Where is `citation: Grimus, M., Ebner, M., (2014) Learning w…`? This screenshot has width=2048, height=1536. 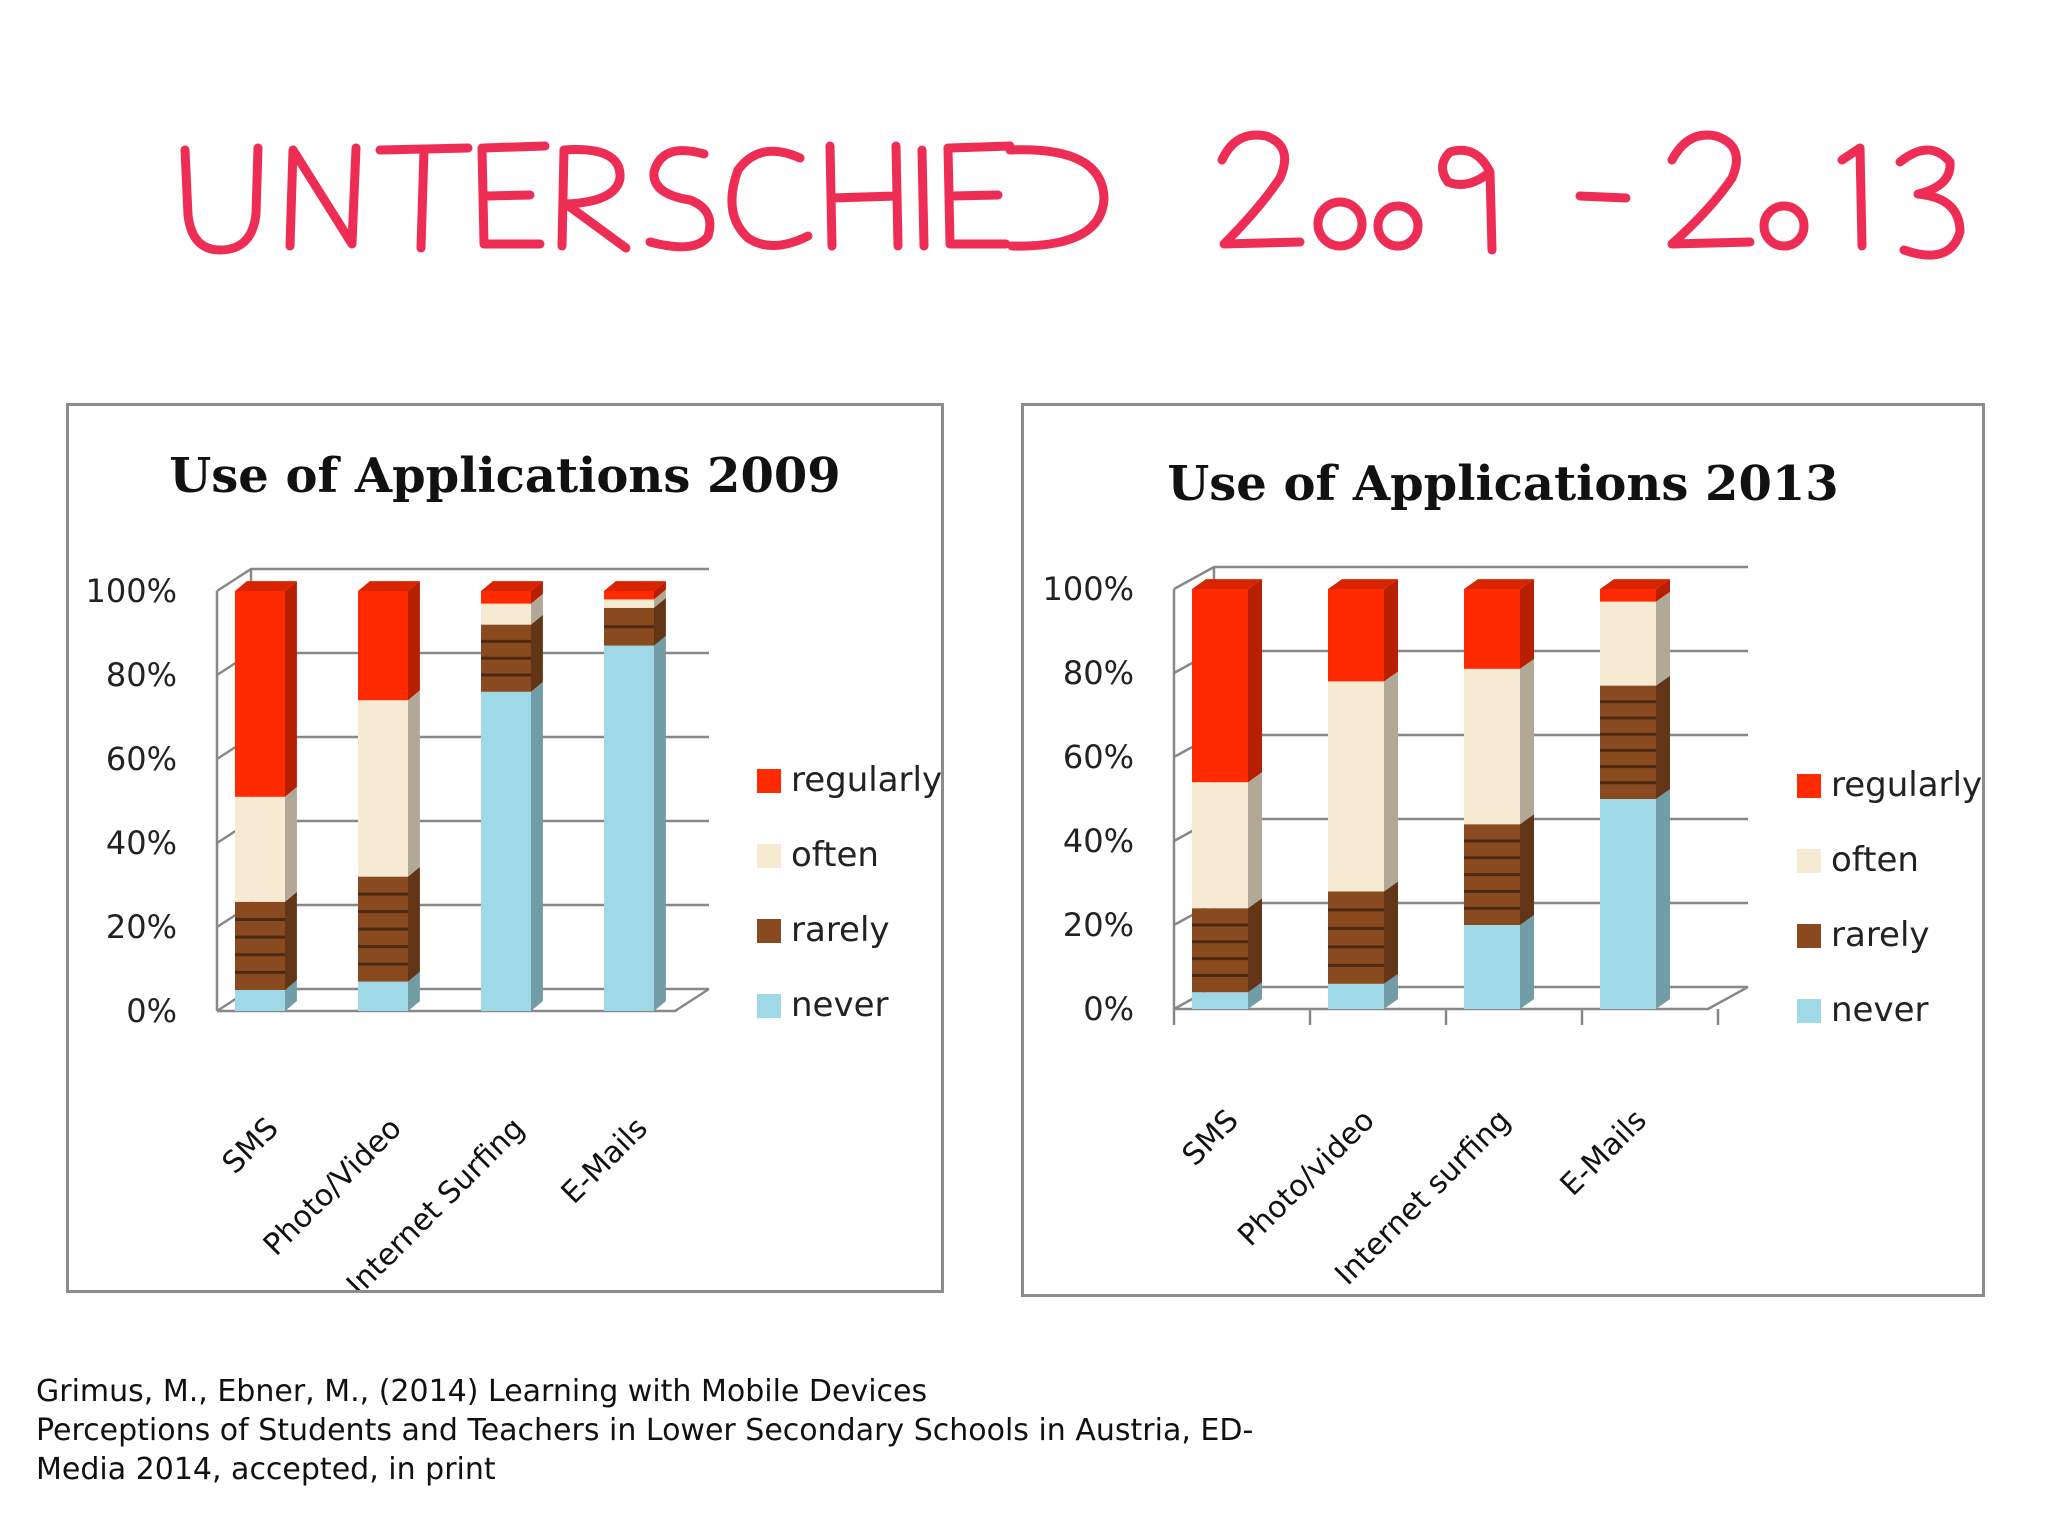
citation: Grimus, M., Ebner, M., (2014) Learning w… is located at coordinates (736, 1430).